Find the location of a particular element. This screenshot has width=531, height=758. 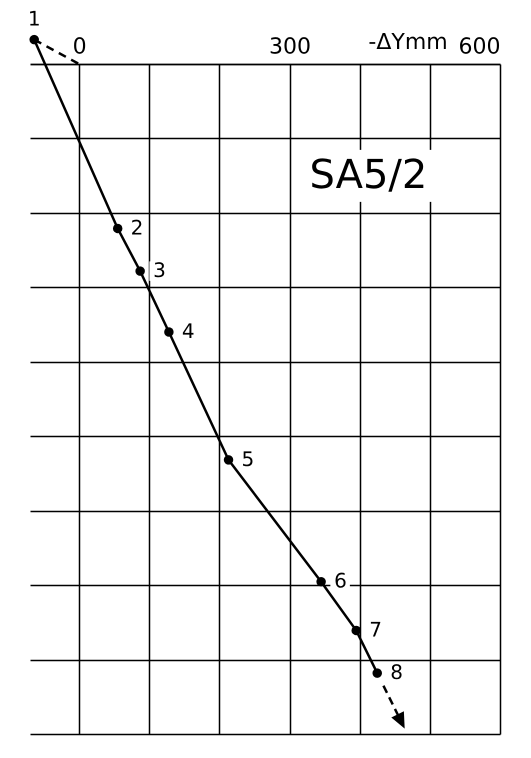

annotation: 4 is located at coordinates (188, 331).